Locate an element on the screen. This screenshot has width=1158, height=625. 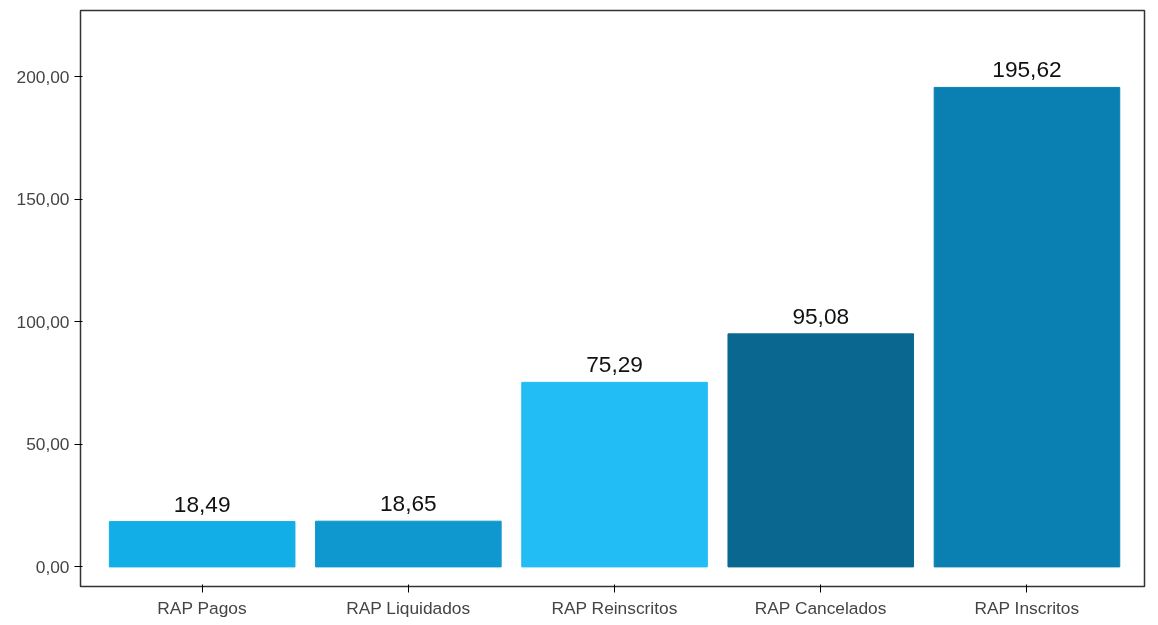
data-label: 95,08 is located at coordinates (821, 315).